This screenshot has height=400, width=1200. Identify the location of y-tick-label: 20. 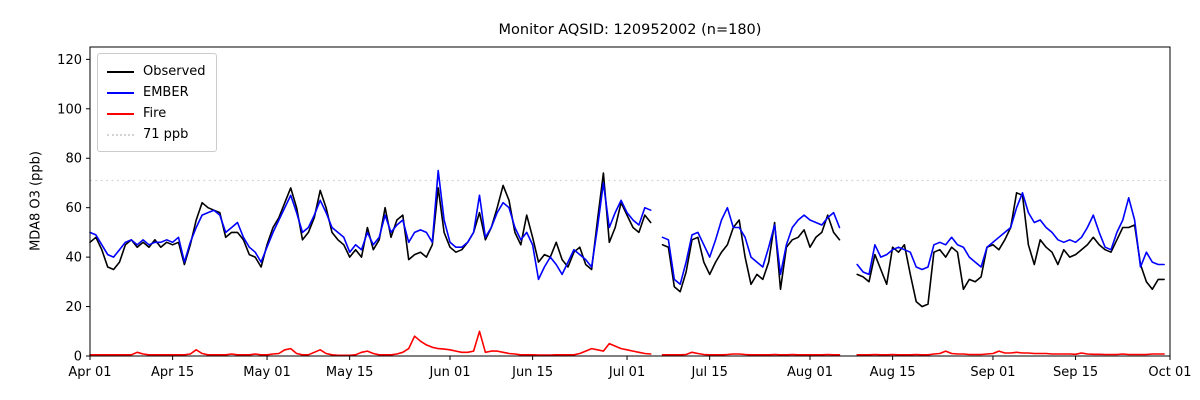
(73, 307).